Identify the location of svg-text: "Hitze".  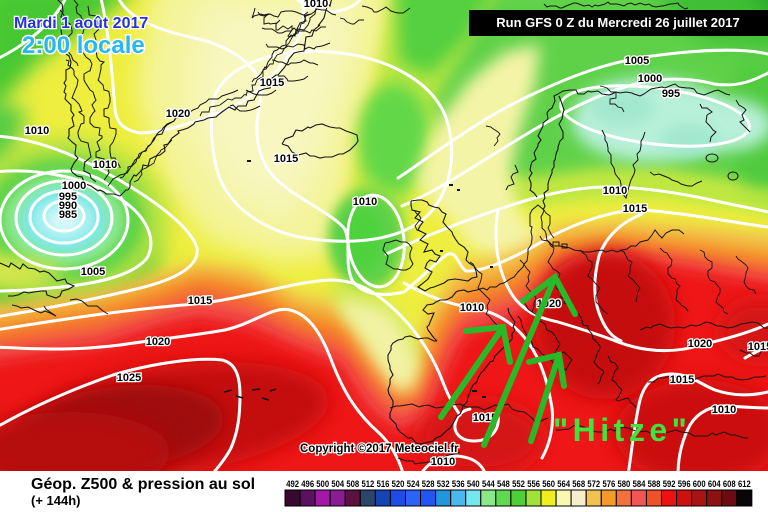
(622, 430).